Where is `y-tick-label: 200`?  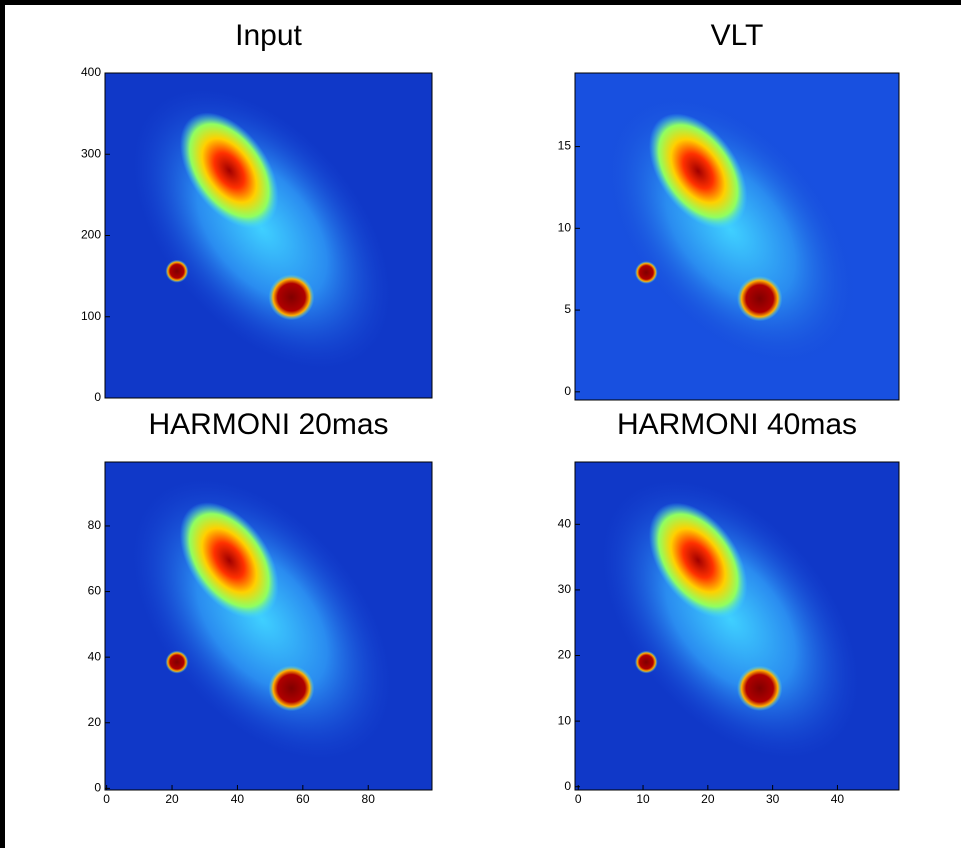 y-tick-label: 200 is located at coordinates (91, 235).